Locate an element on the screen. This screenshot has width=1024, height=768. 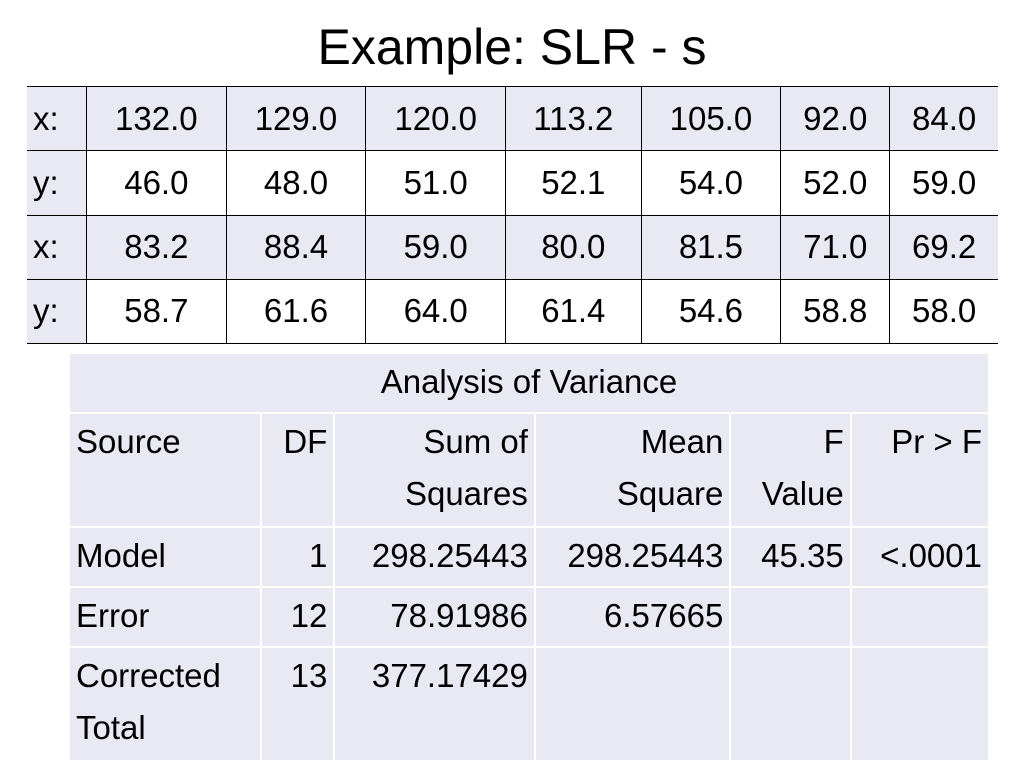
anova-cell: Pr > F is located at coordinates (920, 470).